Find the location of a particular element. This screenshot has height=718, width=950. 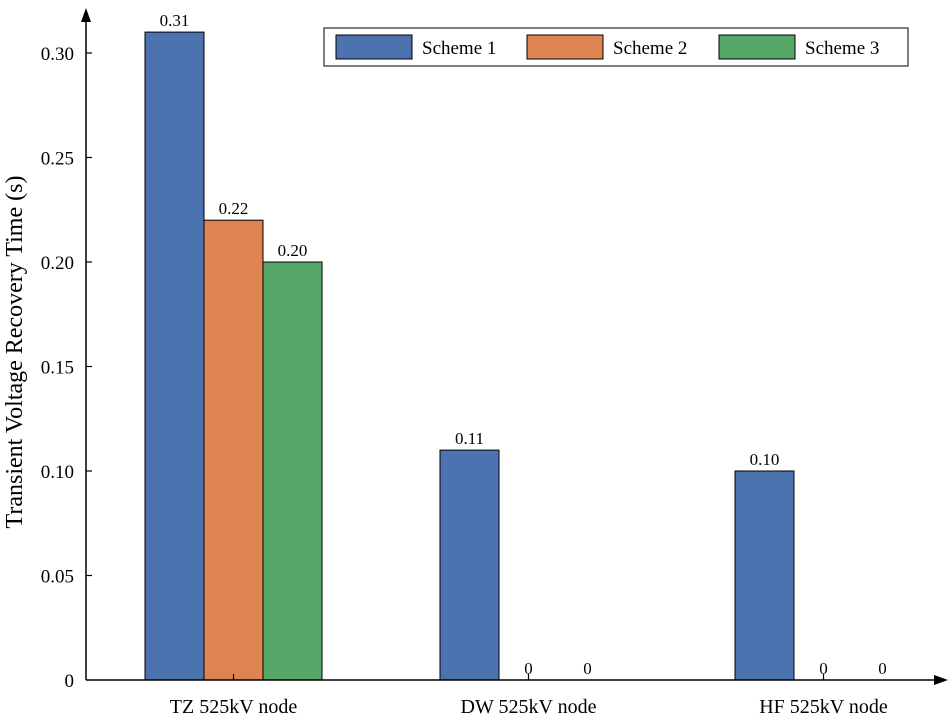

legend: Scheme 1 Scheme 2 Scheme 3 is located at coordinates (616, 47).